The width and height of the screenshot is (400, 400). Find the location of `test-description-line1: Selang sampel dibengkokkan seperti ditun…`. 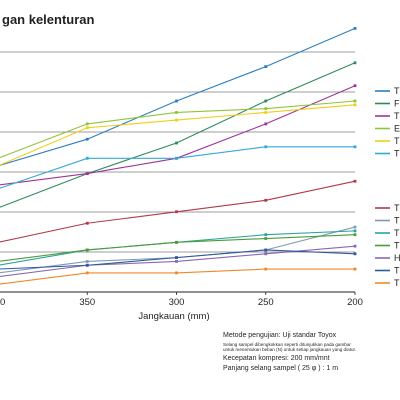

test-description-line1: Selang sampel dibengkokkan seperti ditun… is located at coordinates (287, 345).